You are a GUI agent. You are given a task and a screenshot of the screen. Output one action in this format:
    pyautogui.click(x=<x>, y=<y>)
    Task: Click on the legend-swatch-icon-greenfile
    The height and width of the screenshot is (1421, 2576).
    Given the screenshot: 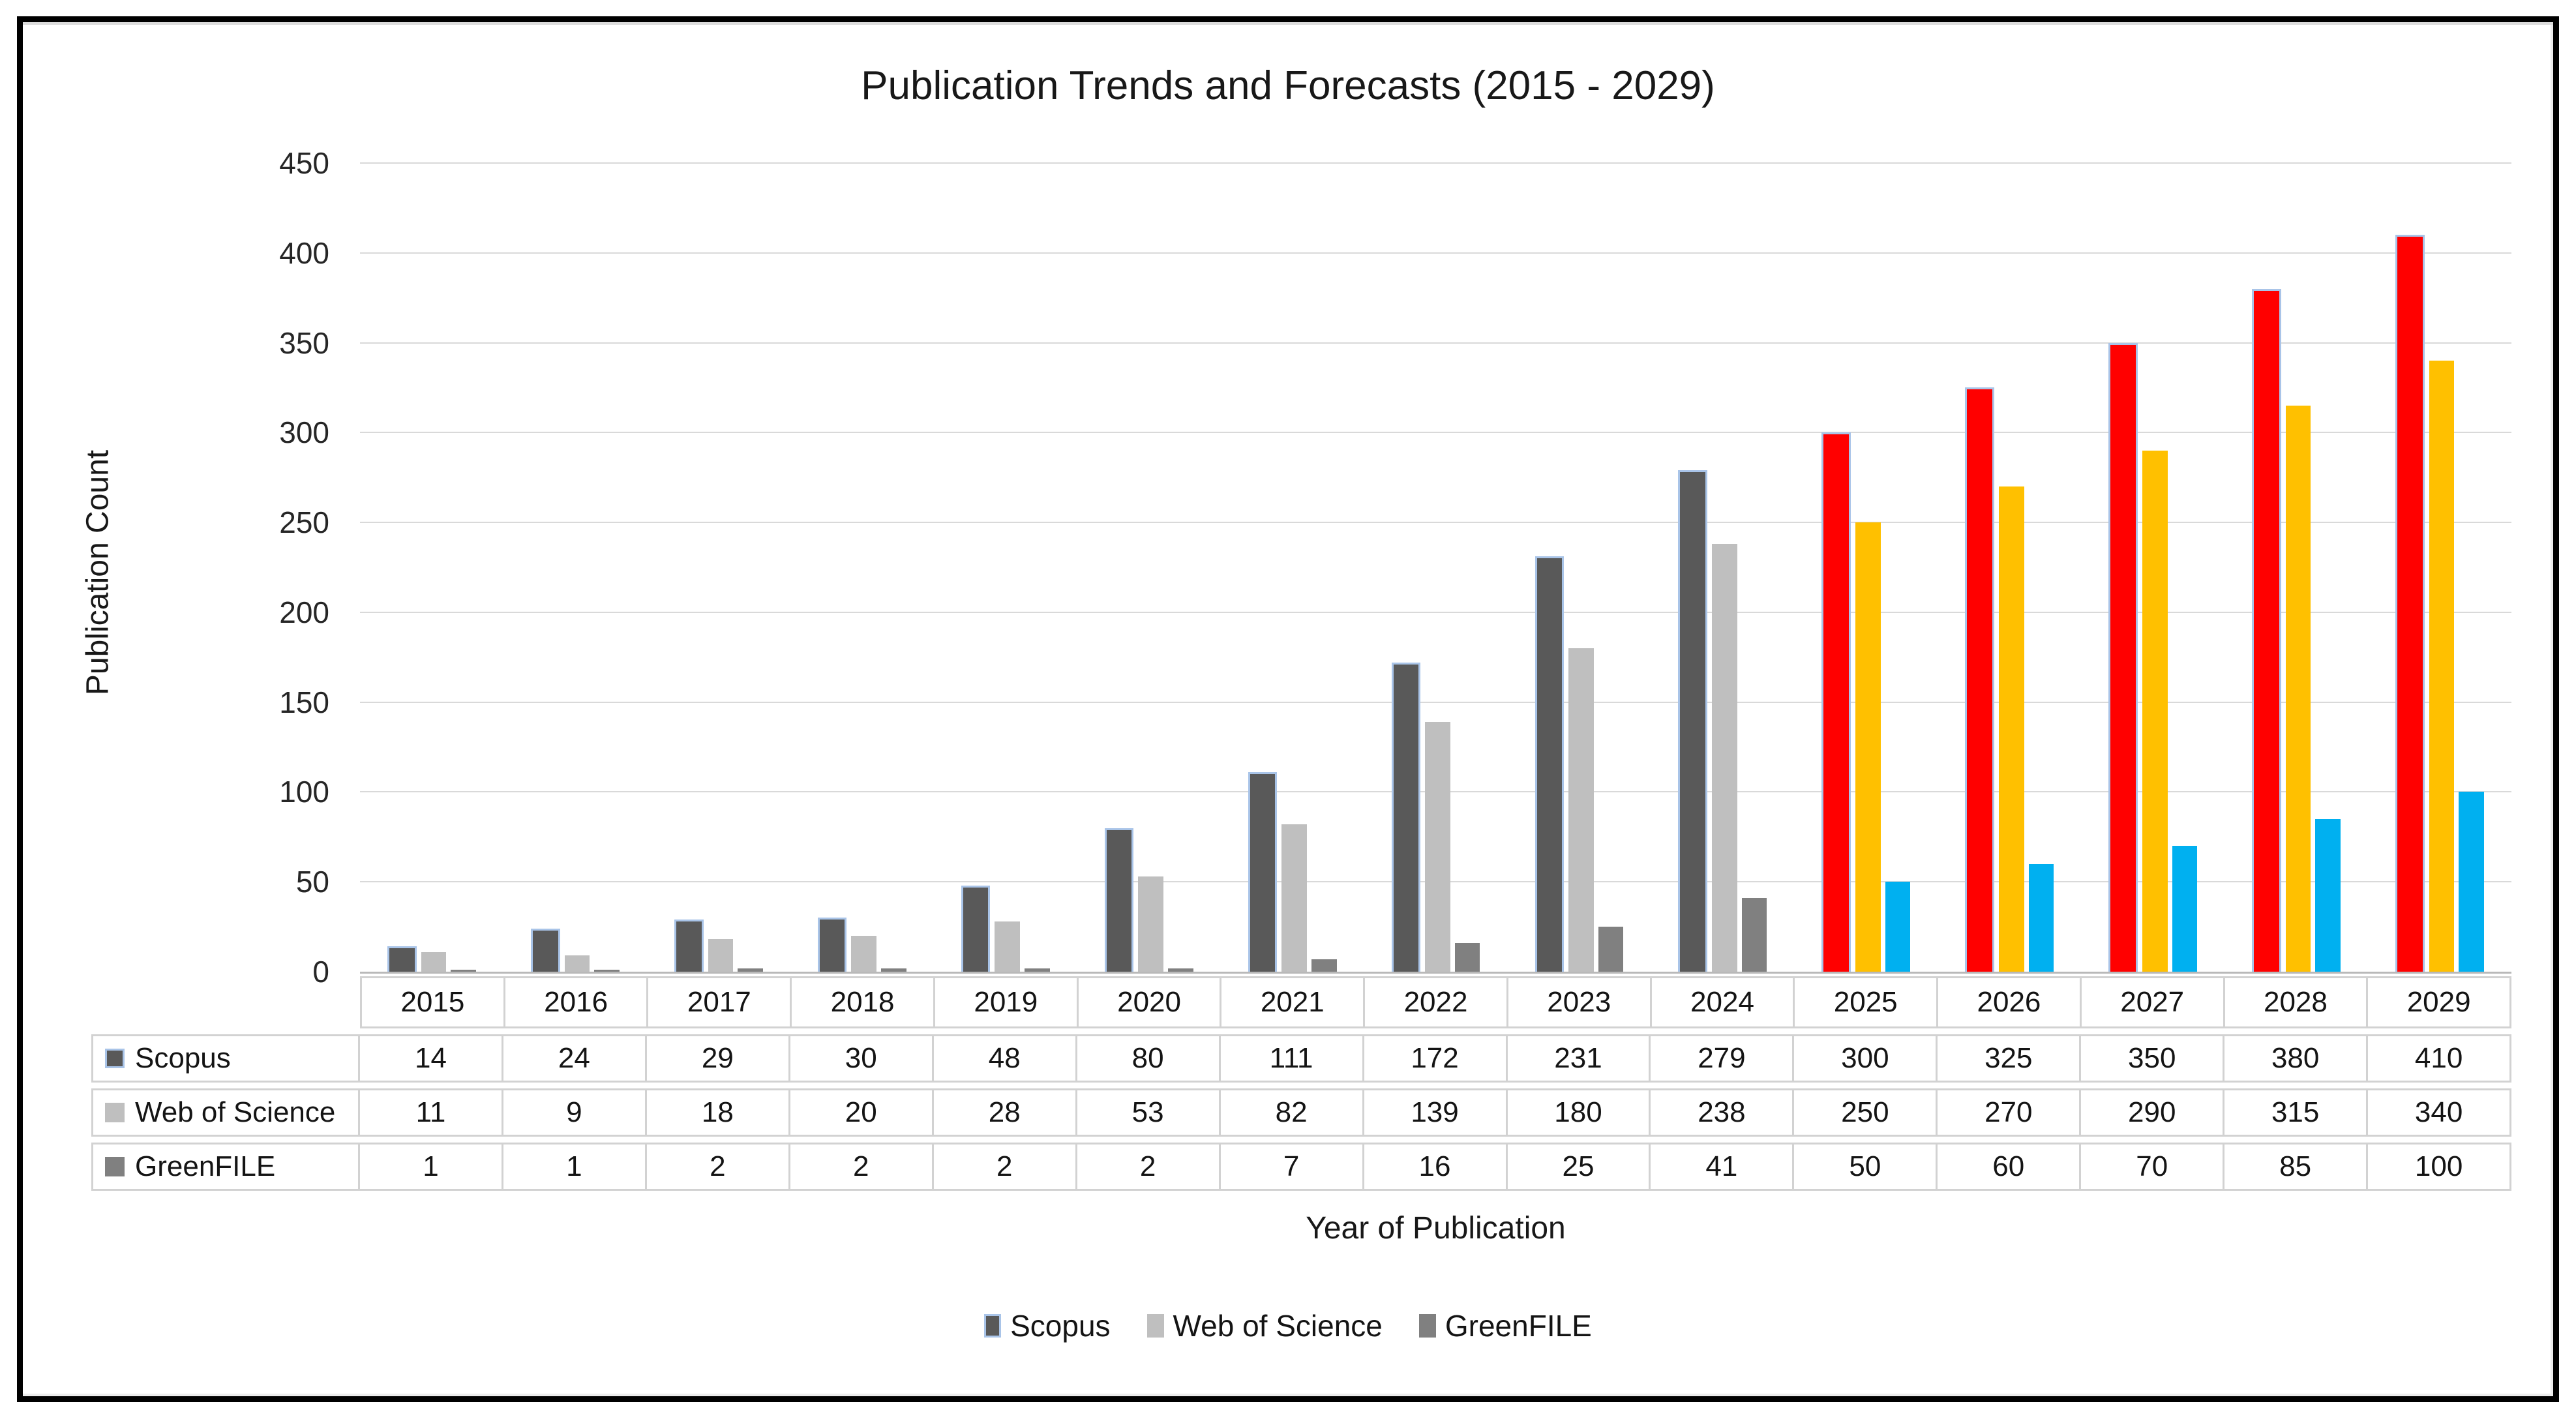 What is the action you would take?
    pyautogui.click(x=1427, y=1326)
    